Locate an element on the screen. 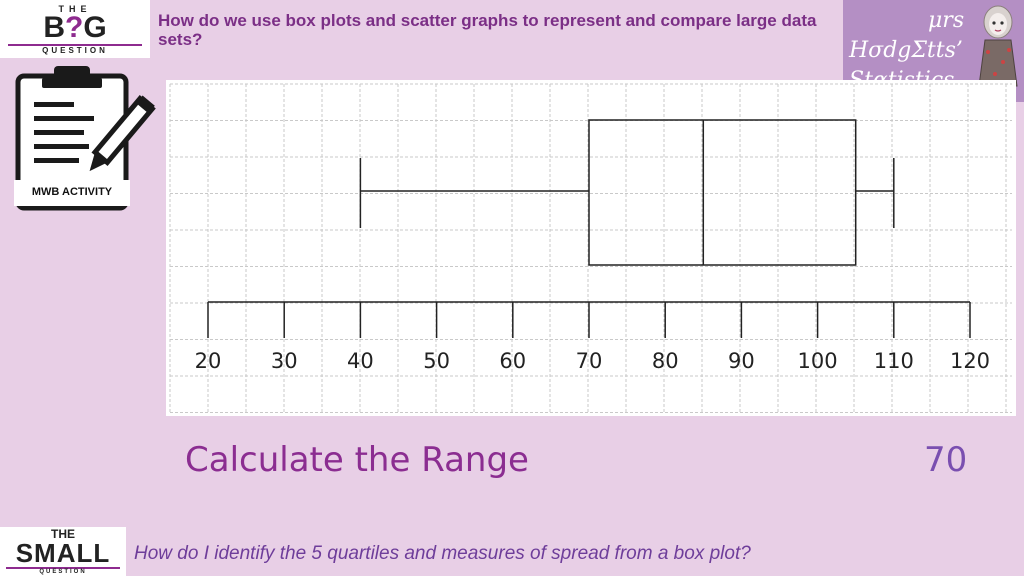 The image size is (1024, 576). axis-tick-label: 100 is located at coordinates (818, 361).